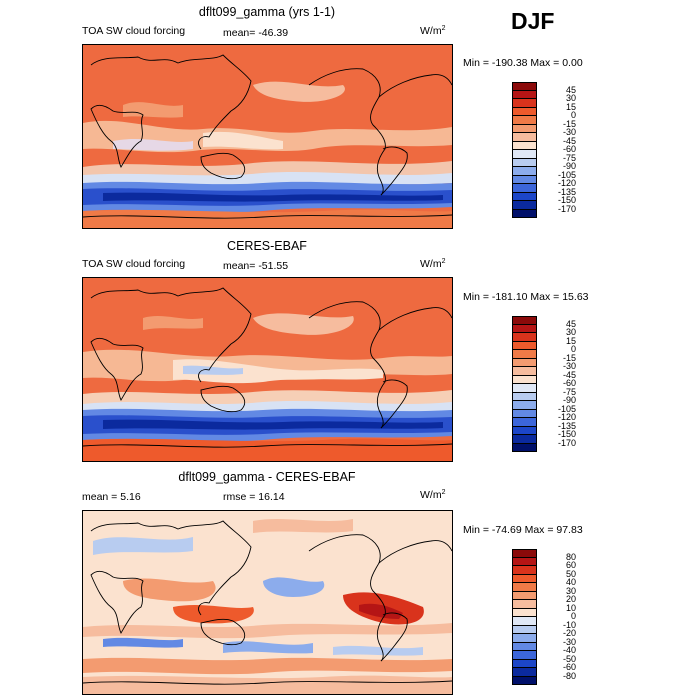 This screenshot has height=700, width=700. I want to click on colorbar-tick-label: -90, so click(569, 400).